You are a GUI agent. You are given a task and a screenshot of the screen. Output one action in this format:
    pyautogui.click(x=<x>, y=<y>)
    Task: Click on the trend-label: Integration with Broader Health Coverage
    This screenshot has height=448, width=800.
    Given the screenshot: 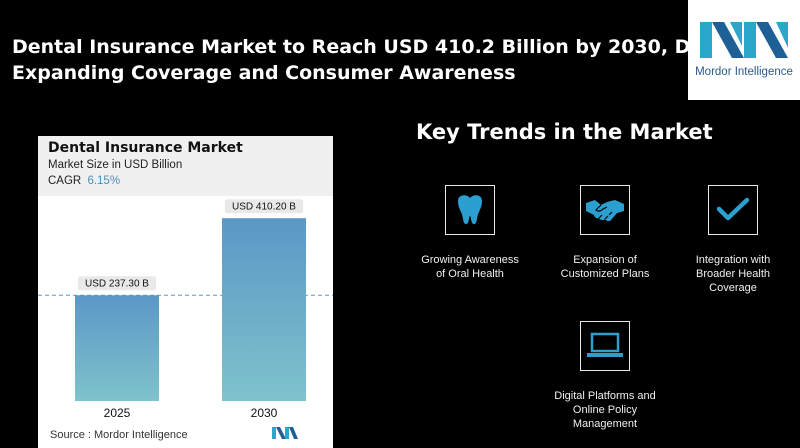 What is the action you would take?
    pyautogui.click(x=733, y=274)
    